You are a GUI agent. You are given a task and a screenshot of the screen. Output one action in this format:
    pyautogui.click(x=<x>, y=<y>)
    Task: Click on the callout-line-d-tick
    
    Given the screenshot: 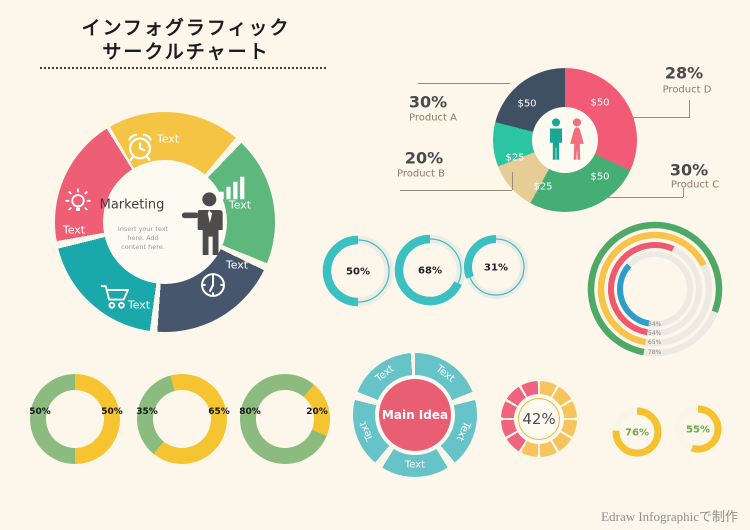 What is the action you would take?
    pyautogui.click(x=689, y=108)
    